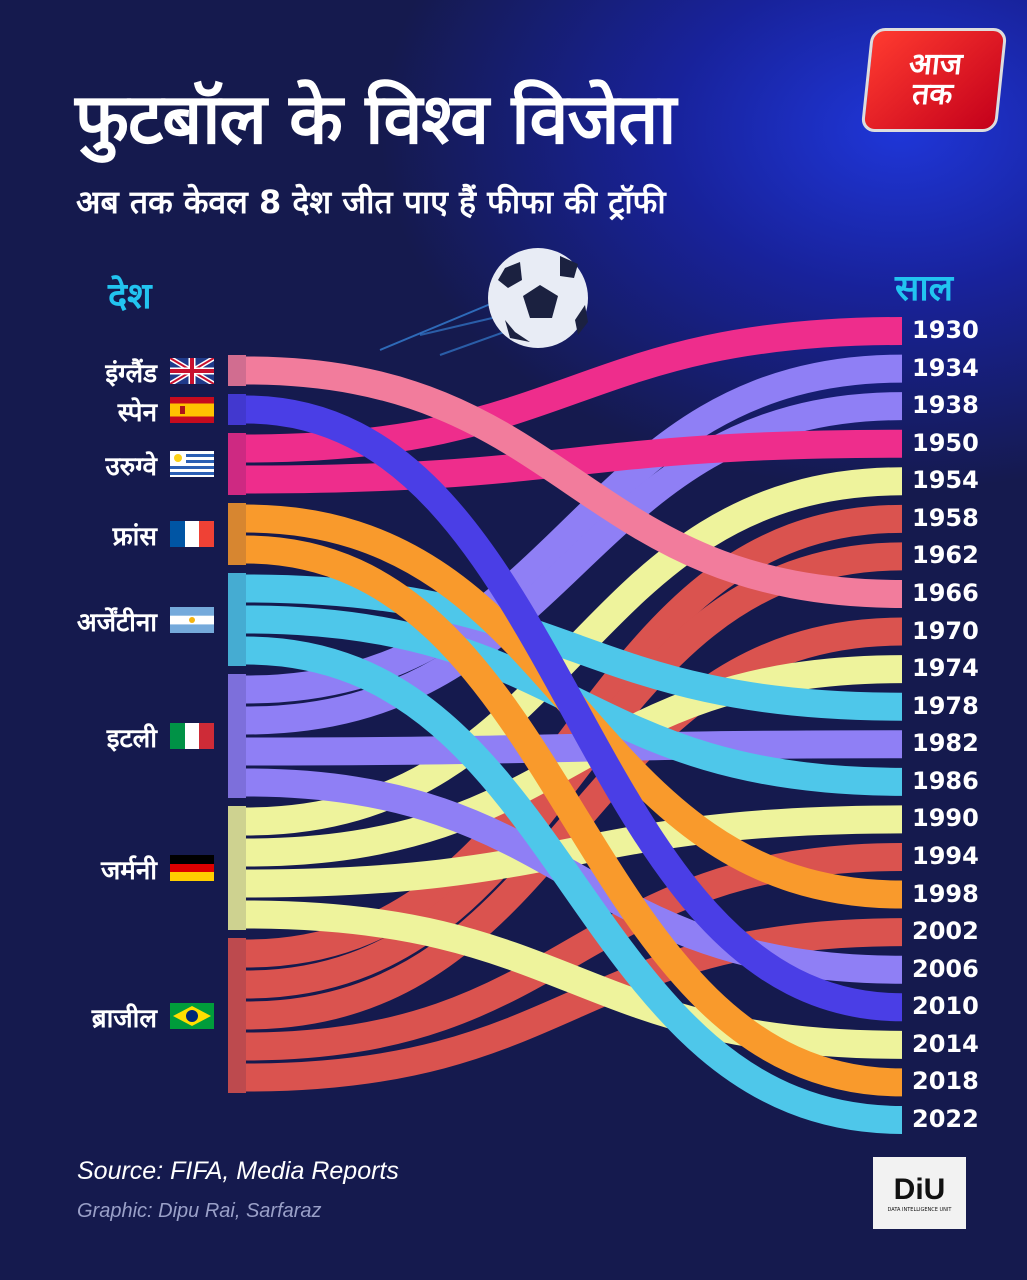  I want to click on ribbon-2002, so click(574, 1005).